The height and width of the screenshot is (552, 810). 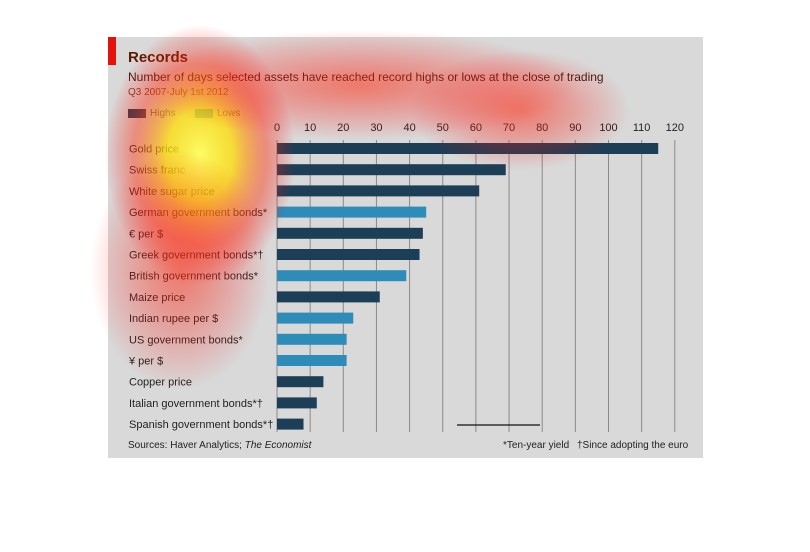 What do you see at coordinates (173, 319) in the screenshot?
I see `category-label: Indian rupee per $` at bounding box center [173, 319].